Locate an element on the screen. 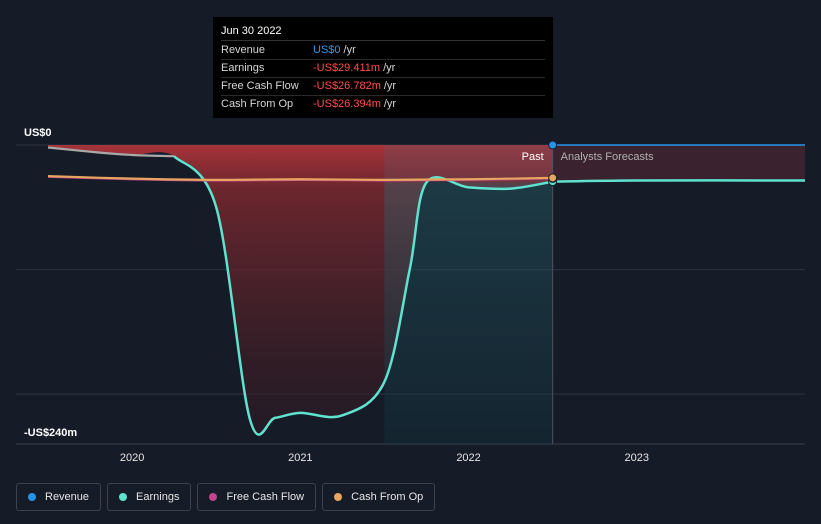  x-tick-label: 2022 is located at coordinates (468, 458).